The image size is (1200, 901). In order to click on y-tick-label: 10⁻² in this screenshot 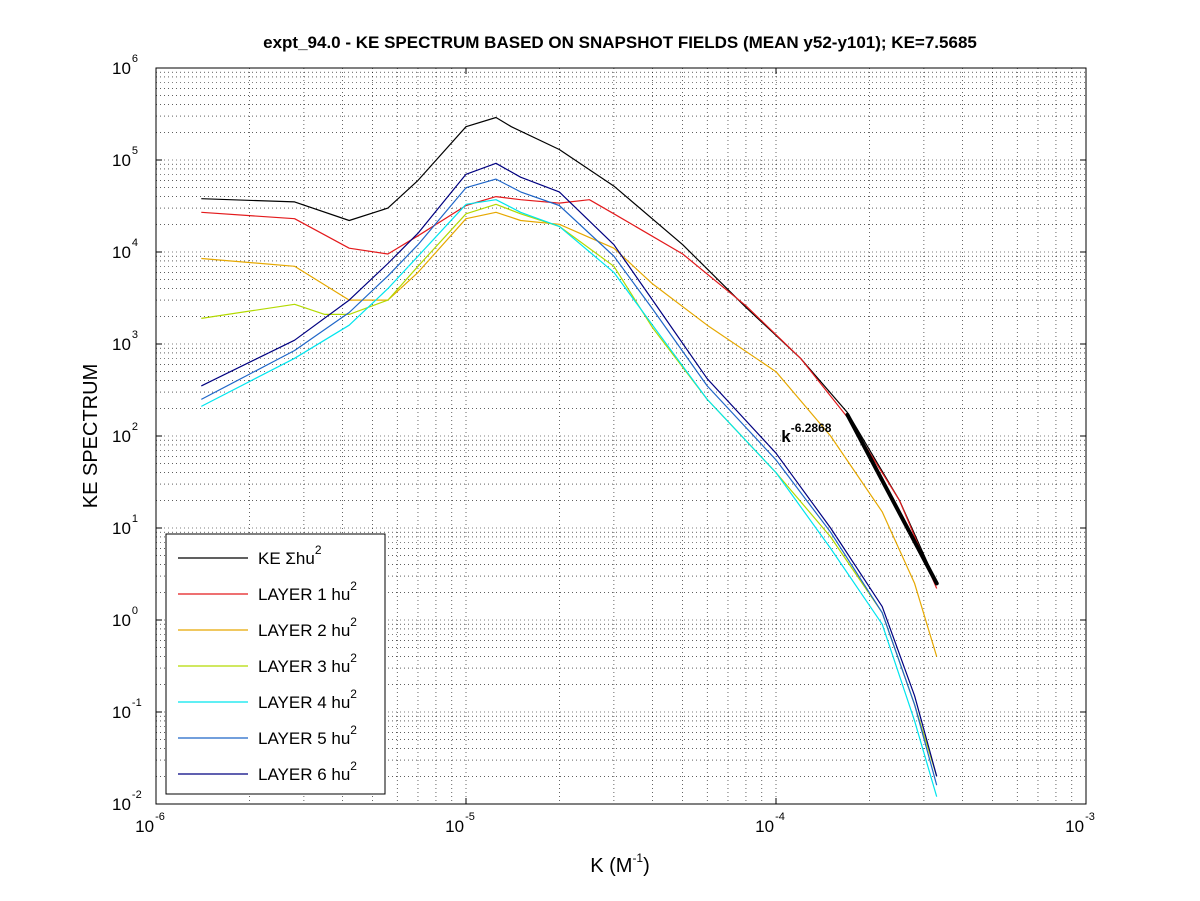, I will do `click(127, 801)`.